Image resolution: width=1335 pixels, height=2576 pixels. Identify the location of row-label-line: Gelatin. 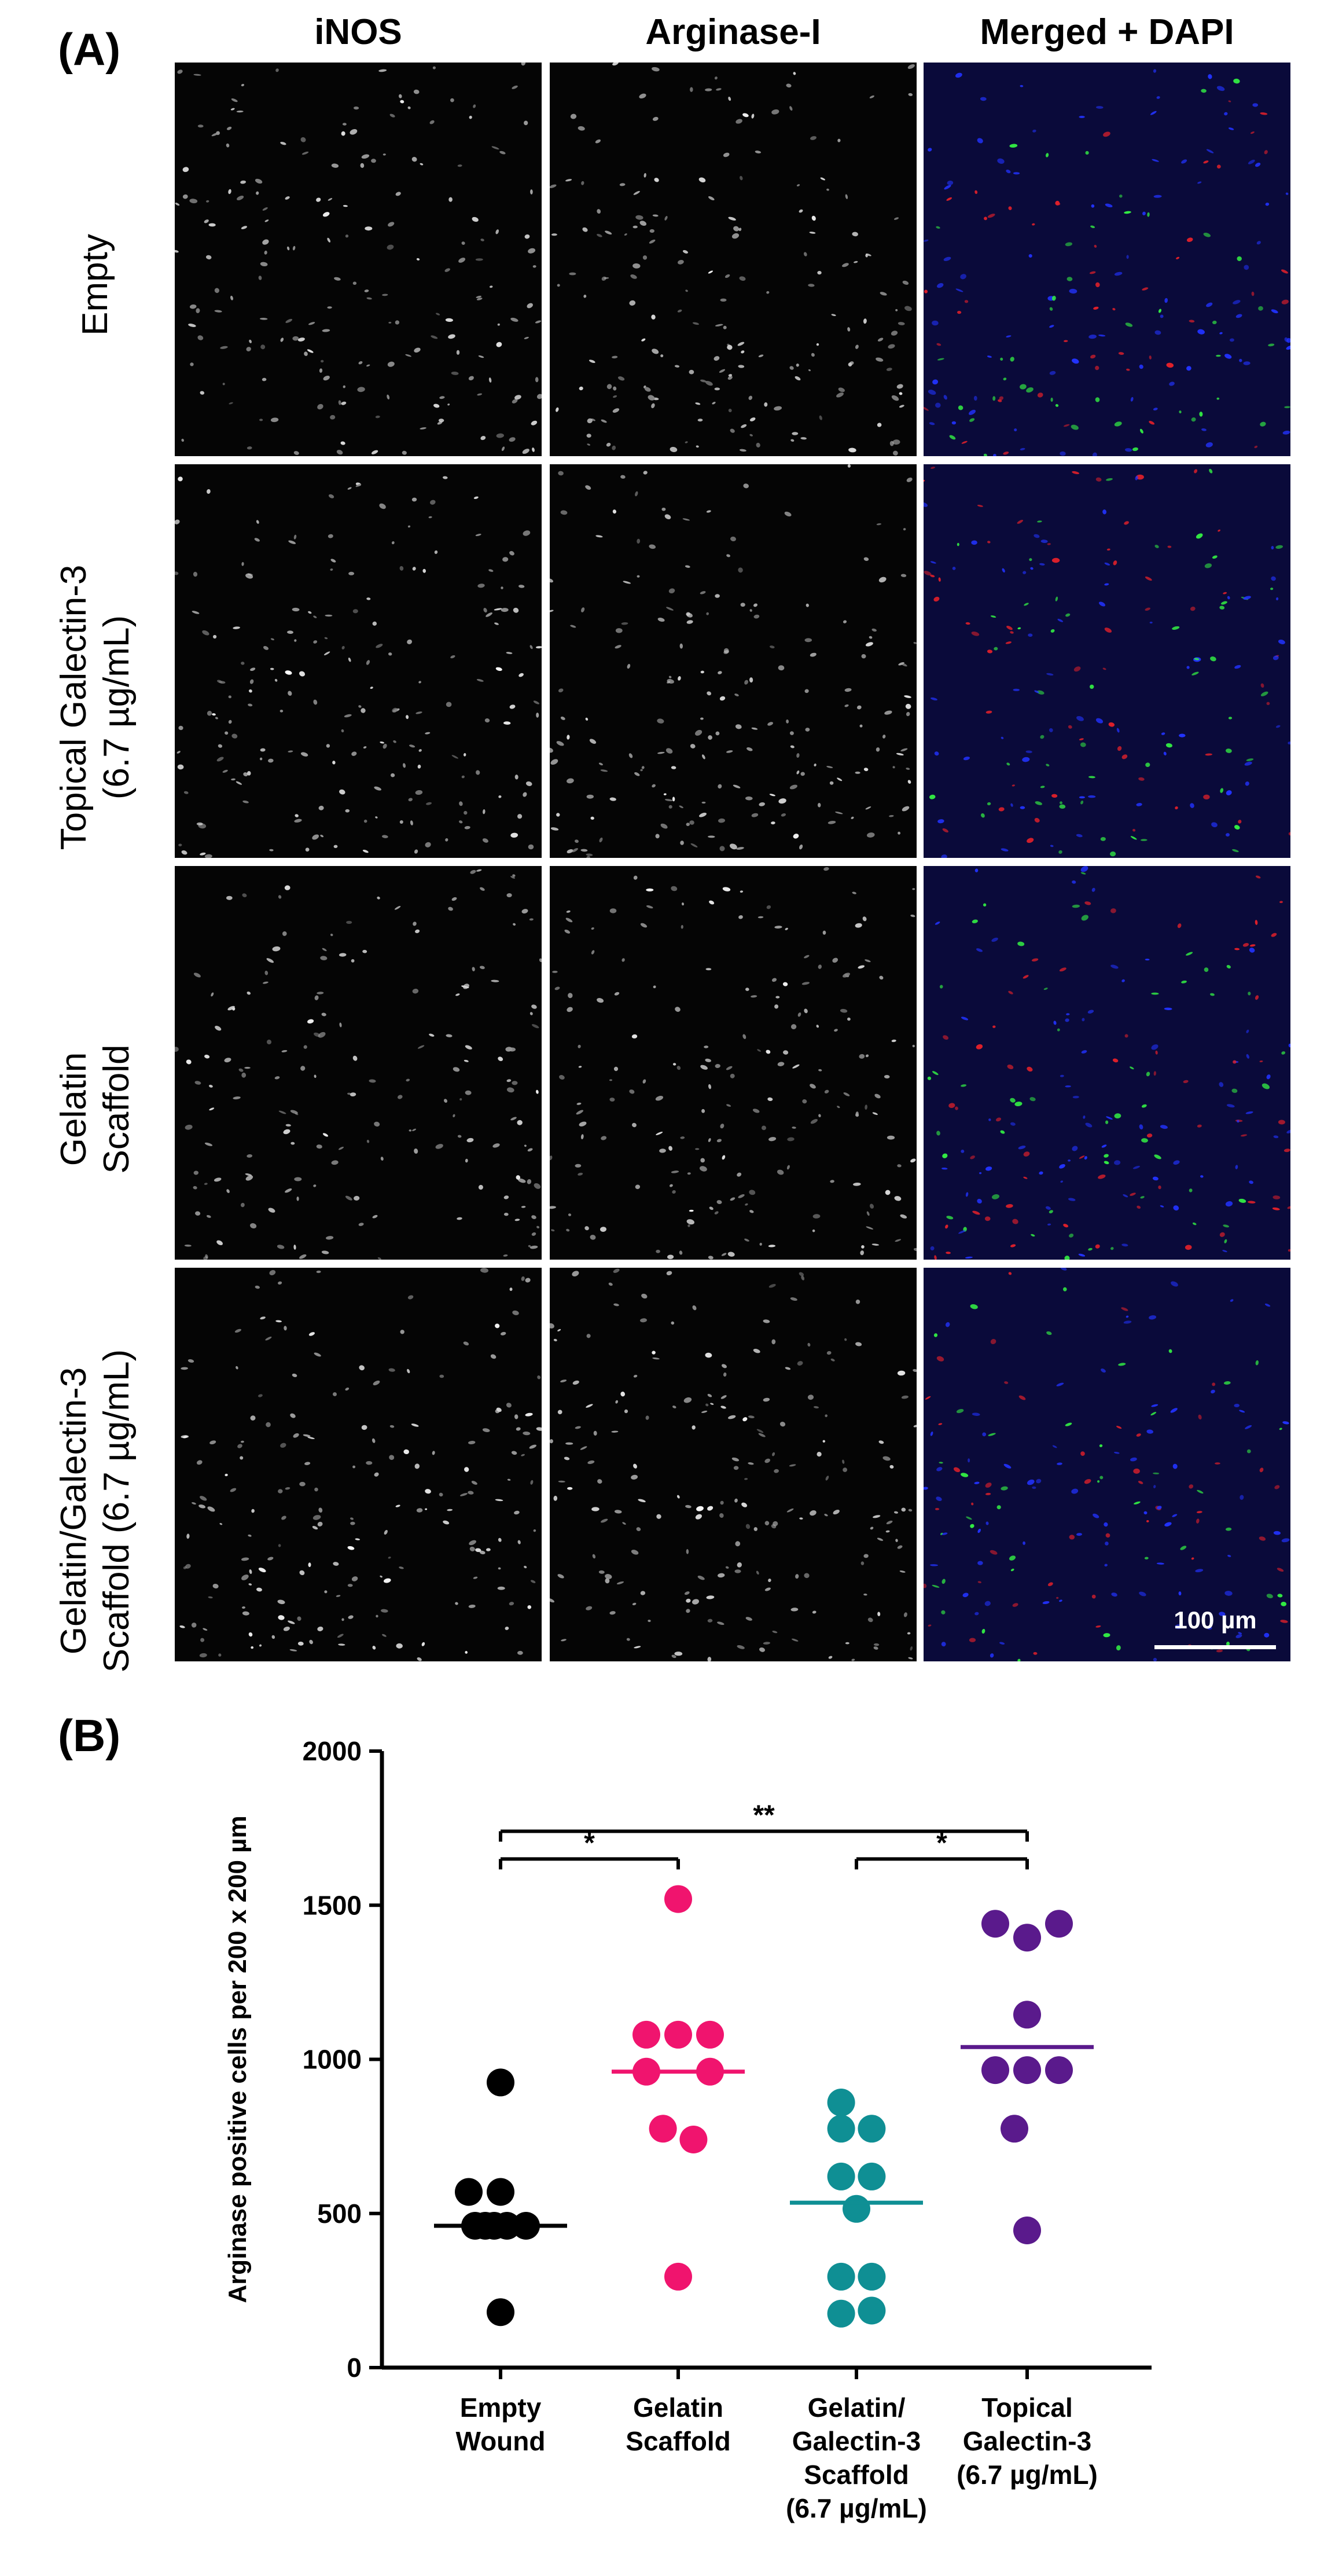
(74, 1109).